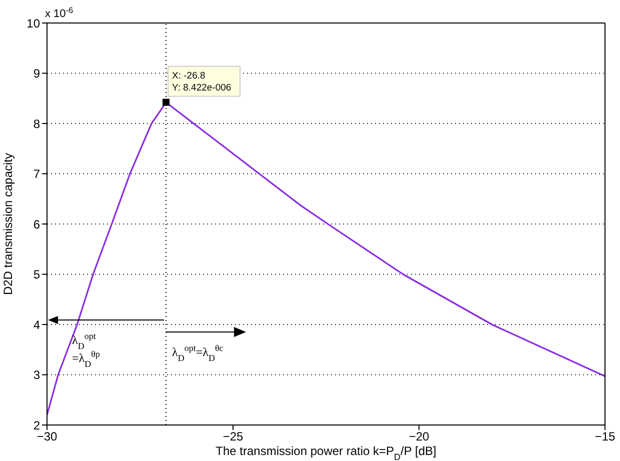 This screenshot has width=620, height=461. What do you see at coordinates (233, 437) in the screenshot?
I see `x-tick-label: −25` at bounding box center [233, 437].